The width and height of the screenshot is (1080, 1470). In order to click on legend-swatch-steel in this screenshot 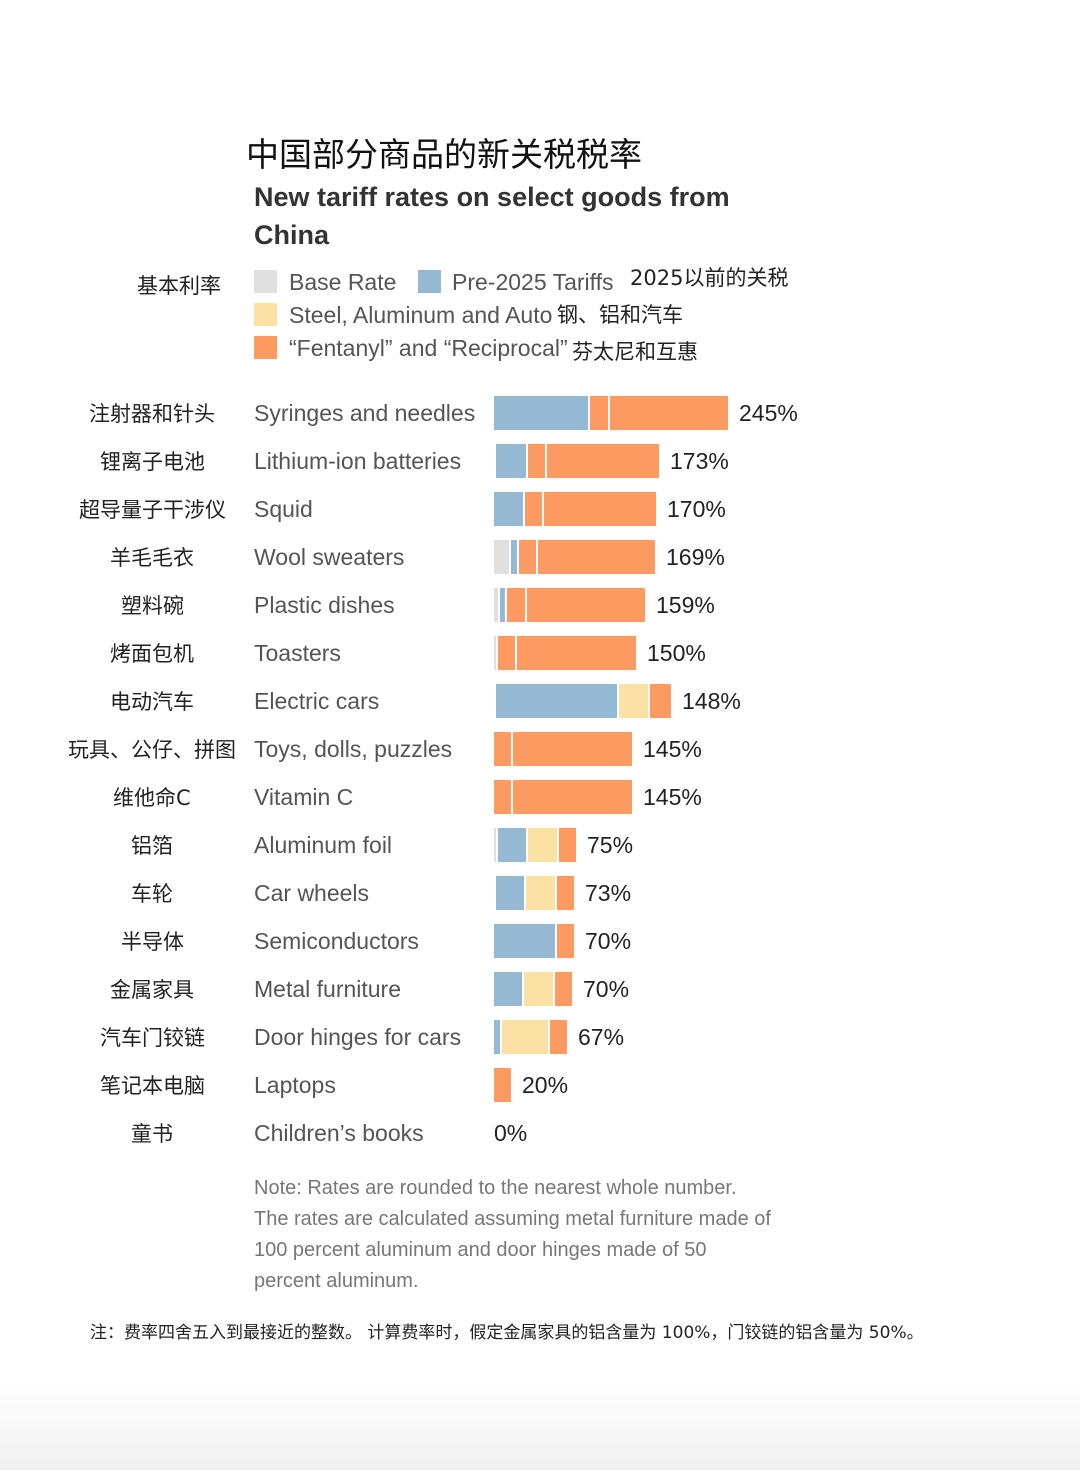, I will do `click(265, 314)`.